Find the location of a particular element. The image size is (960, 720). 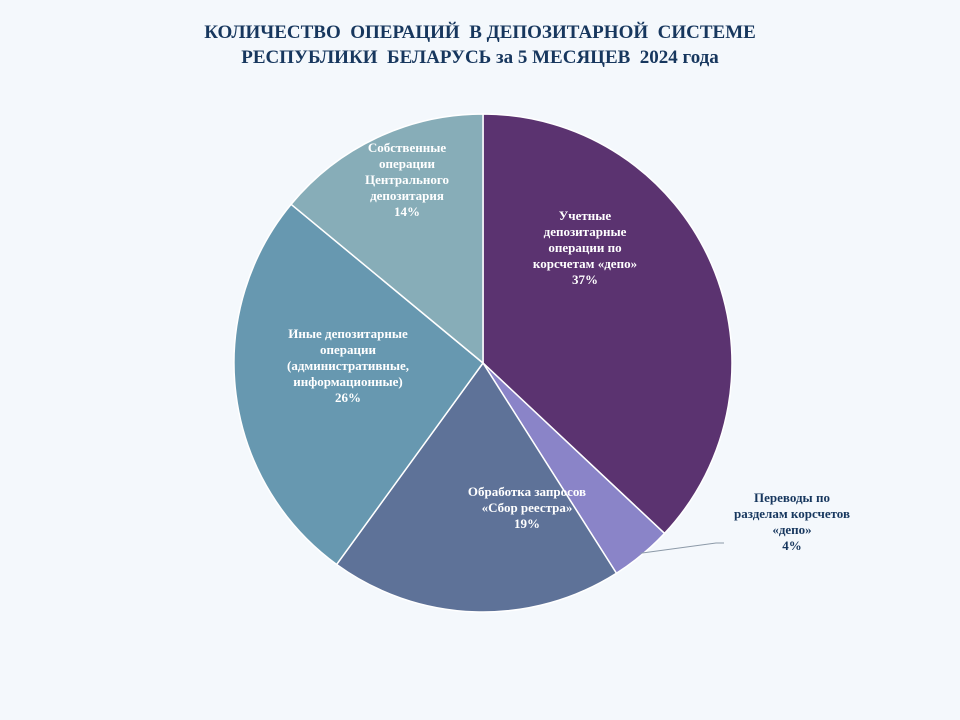

slice-value-label: 37% is located at coordinates (585, 279).